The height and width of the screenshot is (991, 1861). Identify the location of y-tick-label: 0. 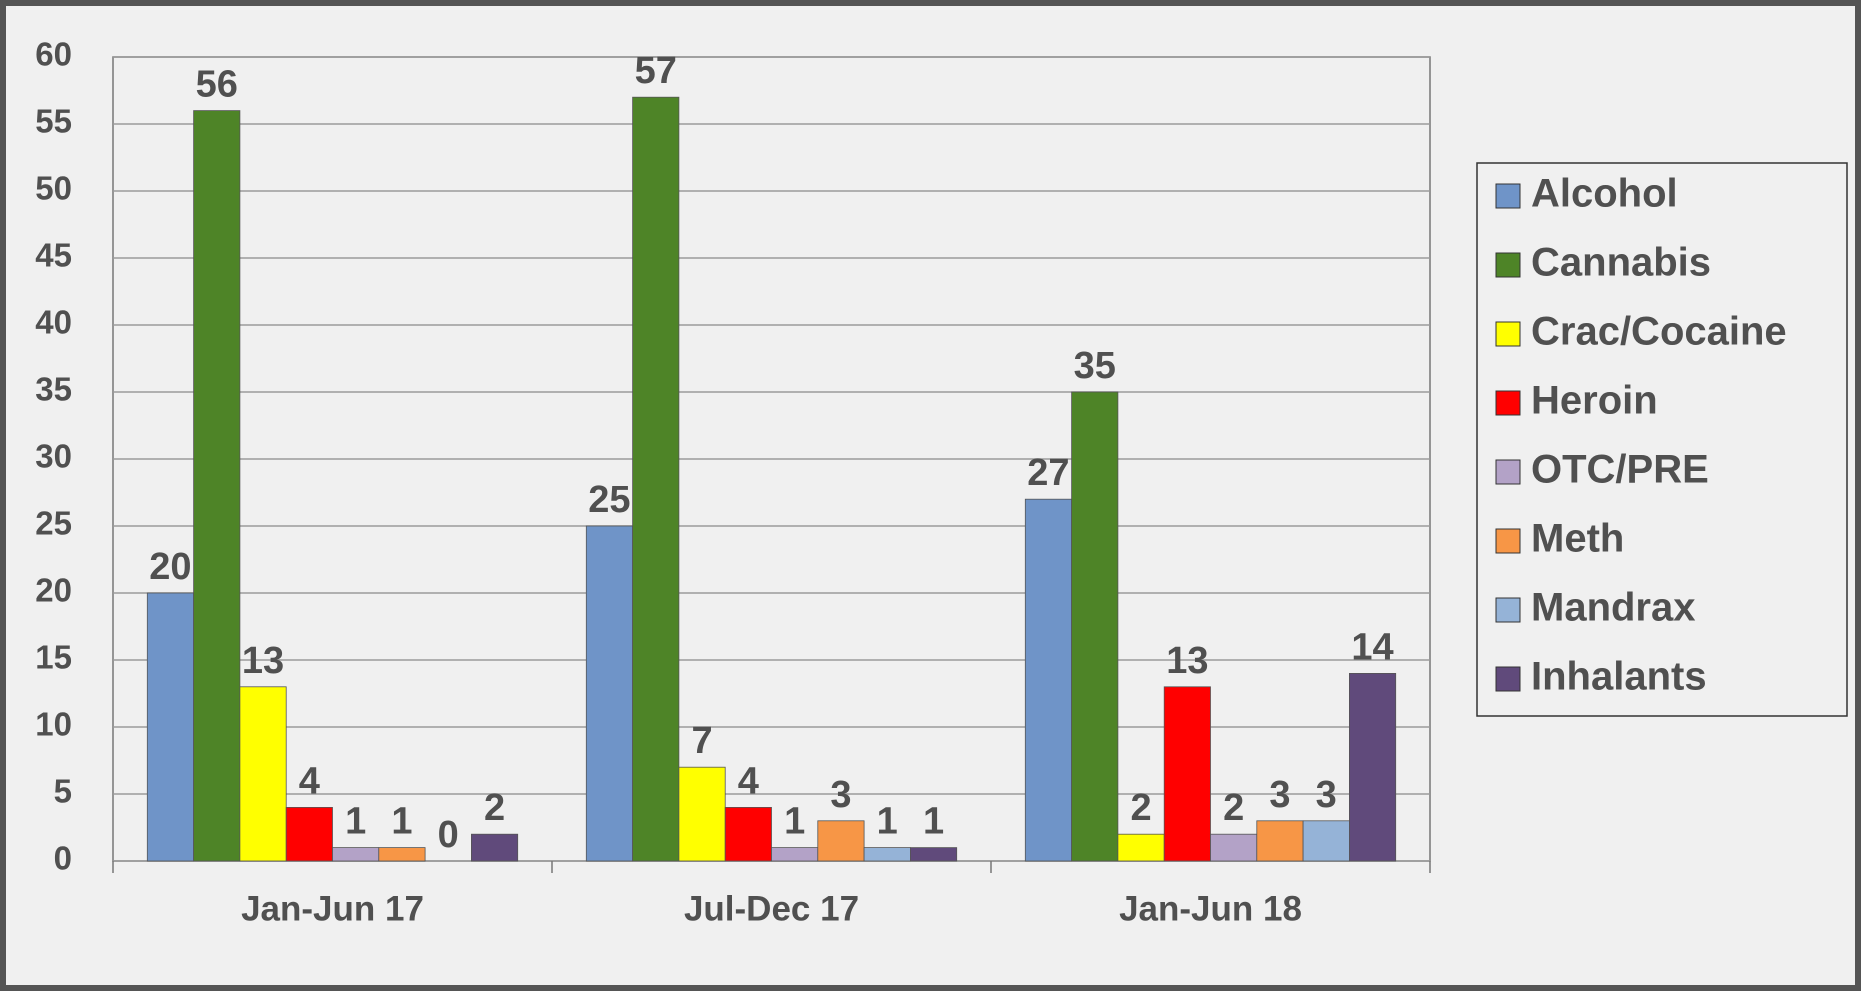
(63, 858).